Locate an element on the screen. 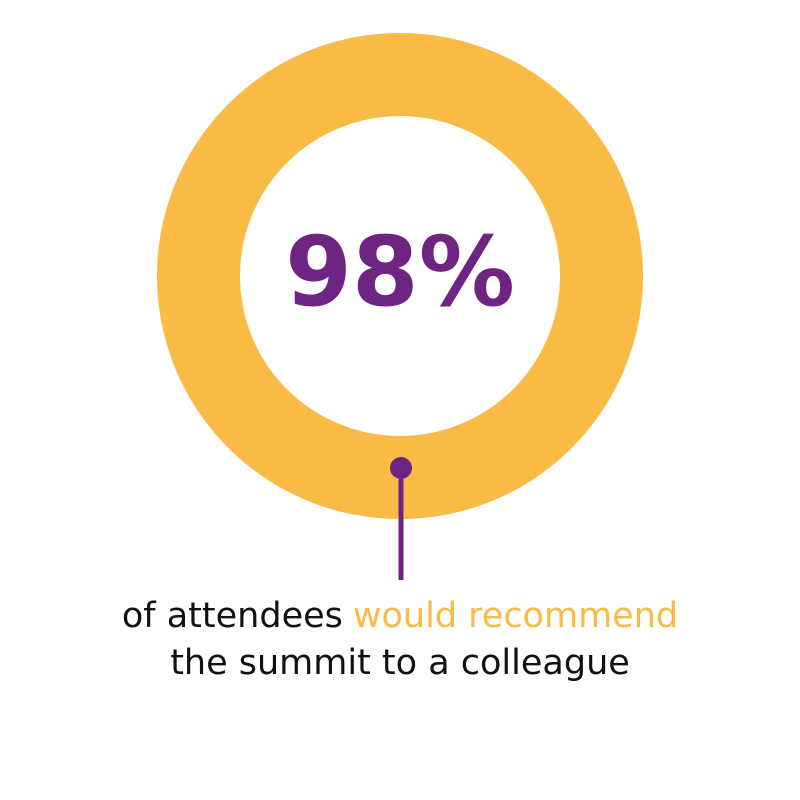 Image resolution: width=800 pixels, height=800 pixels. caption-line-1: of attendees would recommend is located at coordinates (400, 616).